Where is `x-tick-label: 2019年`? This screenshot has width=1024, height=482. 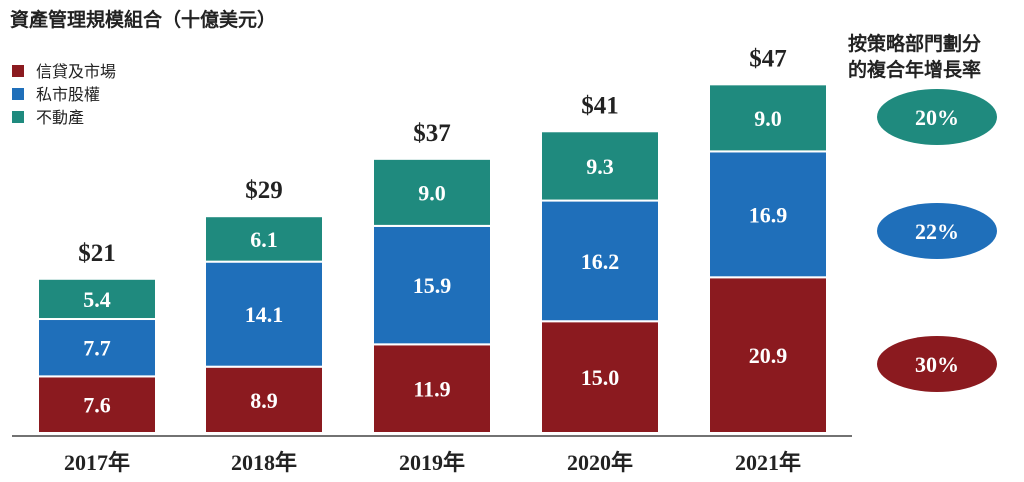
x-tick-label: 2019年 is located at coordinates (432, 462).